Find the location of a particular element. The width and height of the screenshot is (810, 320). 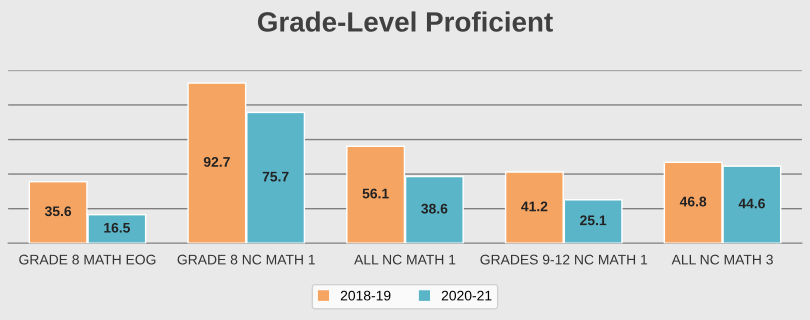

x-tick-label: ALL NC MATH 3 is located at coordinates (722, 259).